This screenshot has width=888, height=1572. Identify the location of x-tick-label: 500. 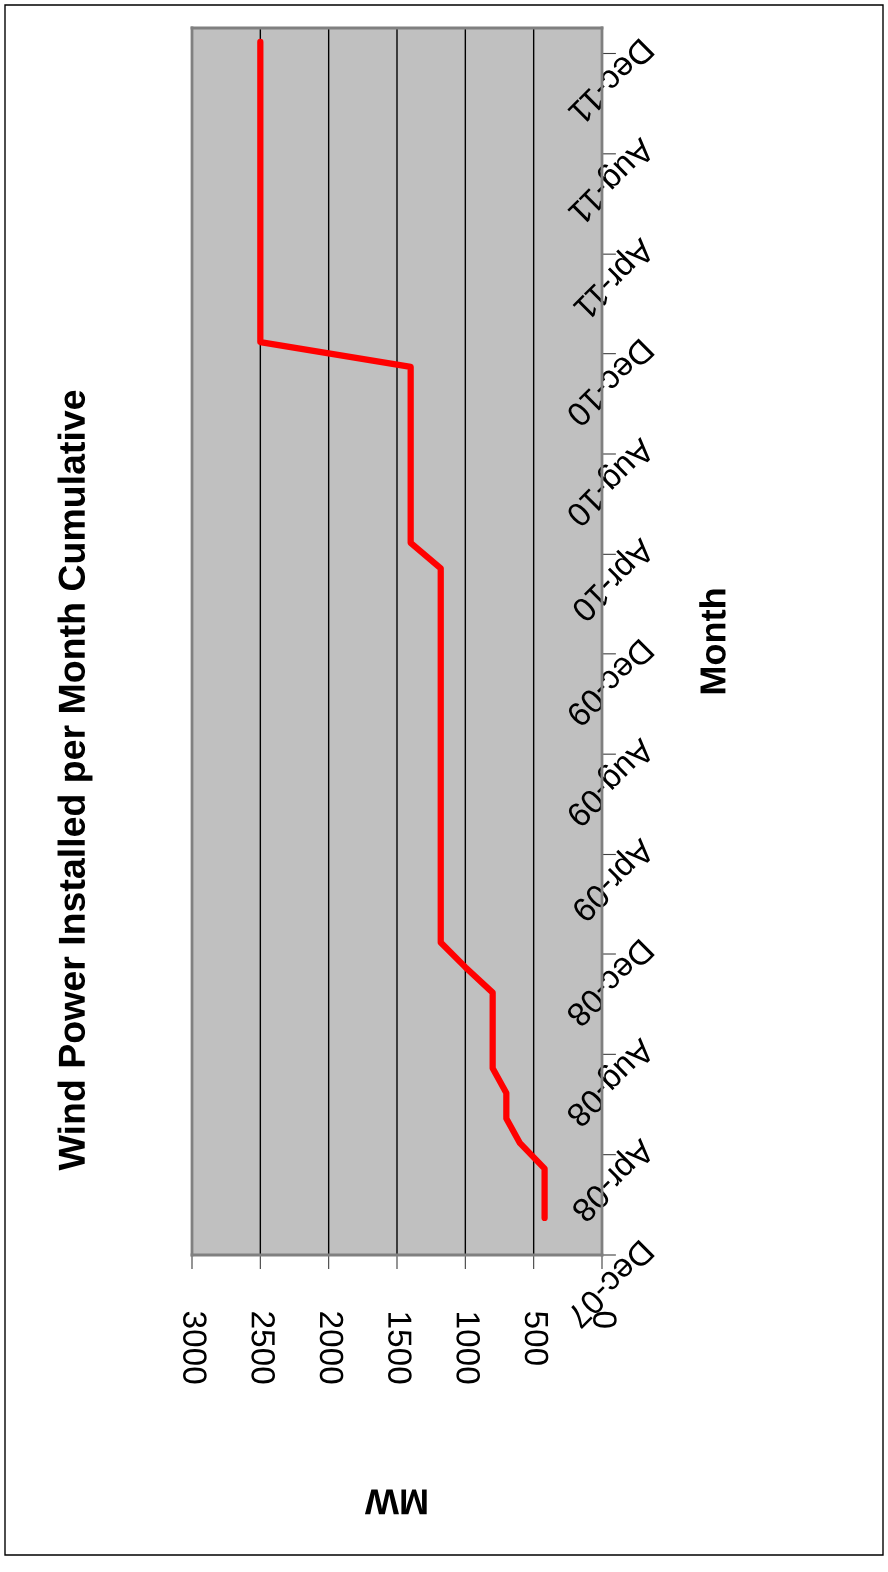
(536, 1338).